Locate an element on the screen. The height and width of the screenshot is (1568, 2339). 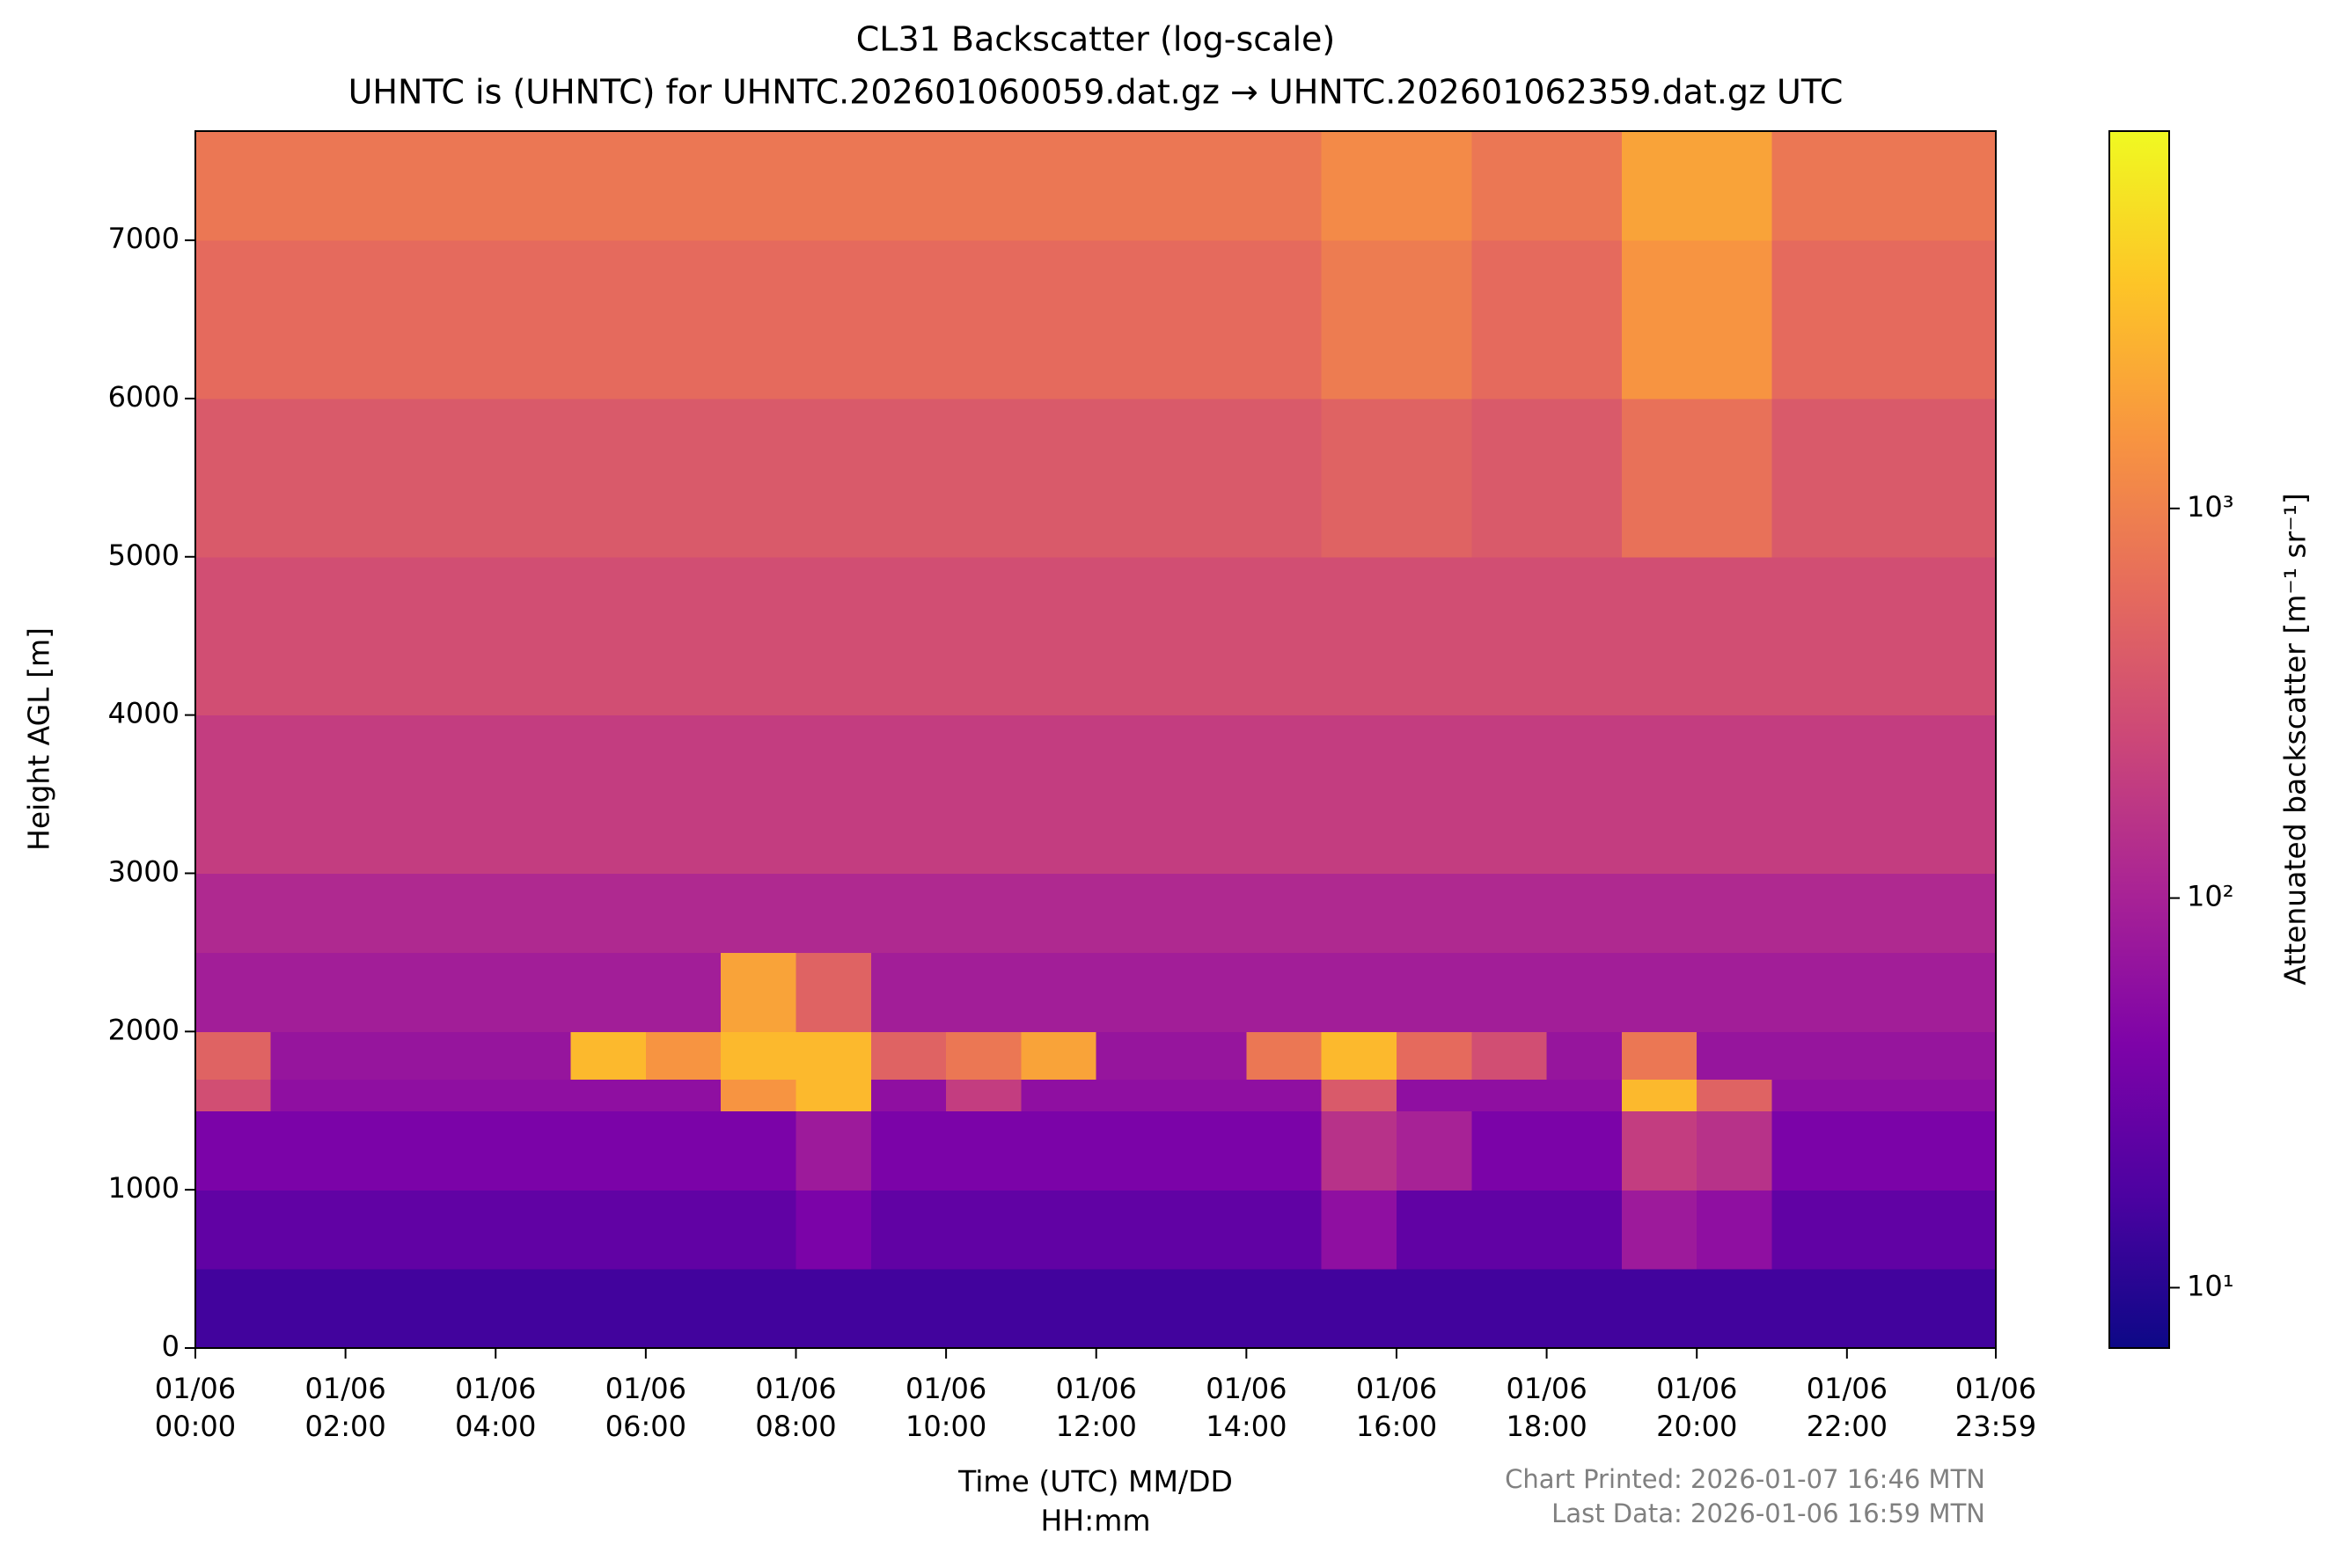
x-tick-label: 01/06 18:00 is located at coordinates (1546, 1407).